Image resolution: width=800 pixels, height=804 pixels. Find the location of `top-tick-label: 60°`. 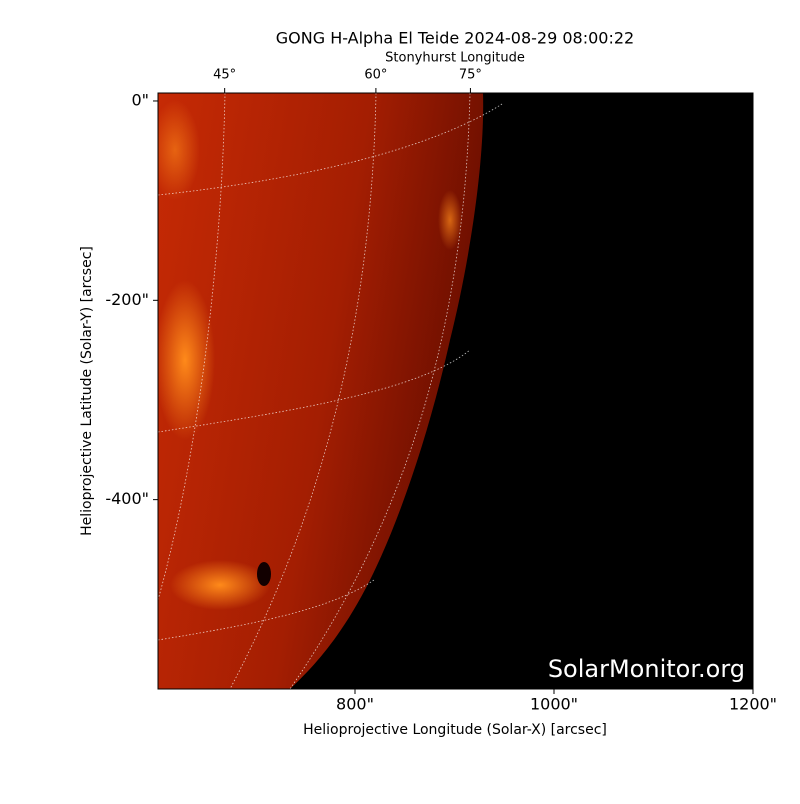

top-tick-label: 60° is located at coordinates (375, 75).